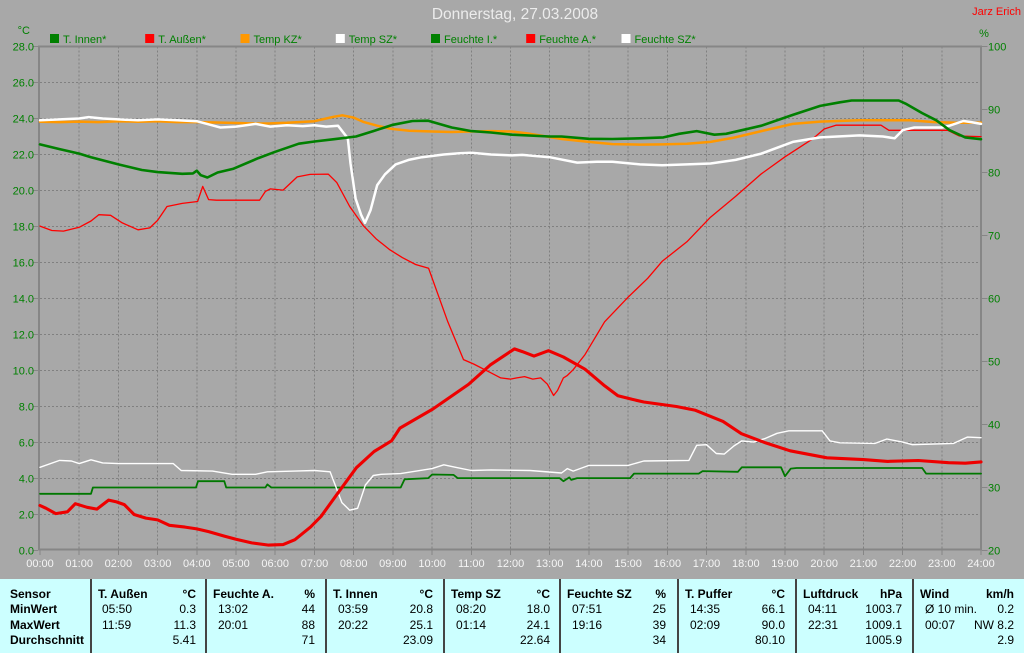 Image resolution: width=1024 pixels, height=653 pixels. Describe the element at coordinates (707, 564) in the screenshot. I see `svg-text: 17:00` at that location.